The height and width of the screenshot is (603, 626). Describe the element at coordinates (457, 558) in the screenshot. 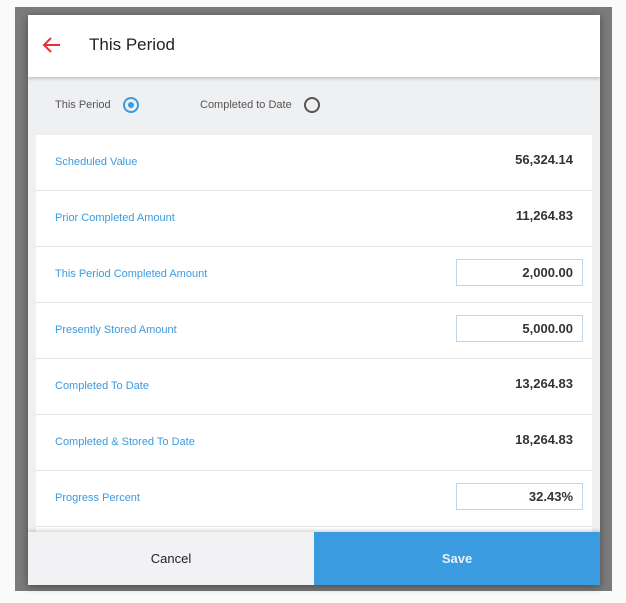

I see `save-button: Save` at that location.